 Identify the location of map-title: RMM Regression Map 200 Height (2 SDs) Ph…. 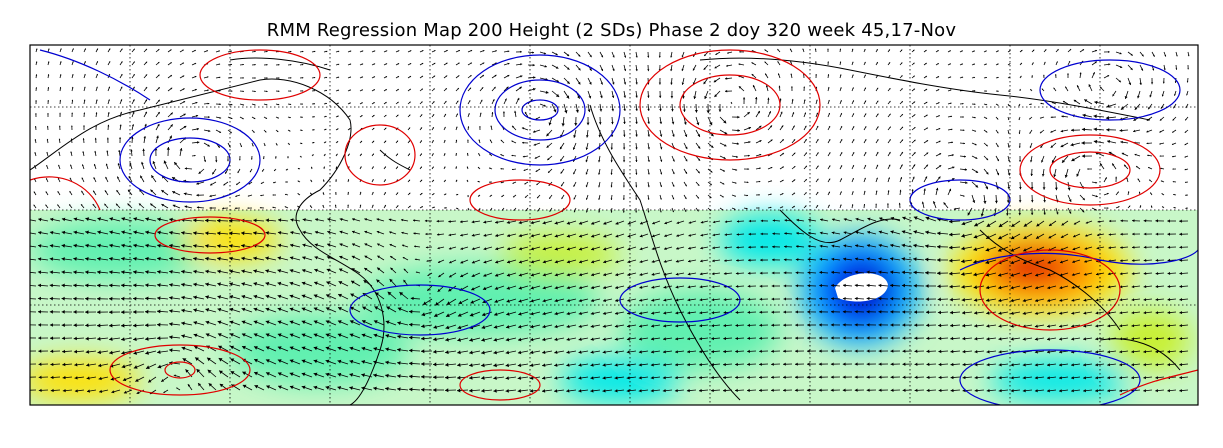
(611, 30).